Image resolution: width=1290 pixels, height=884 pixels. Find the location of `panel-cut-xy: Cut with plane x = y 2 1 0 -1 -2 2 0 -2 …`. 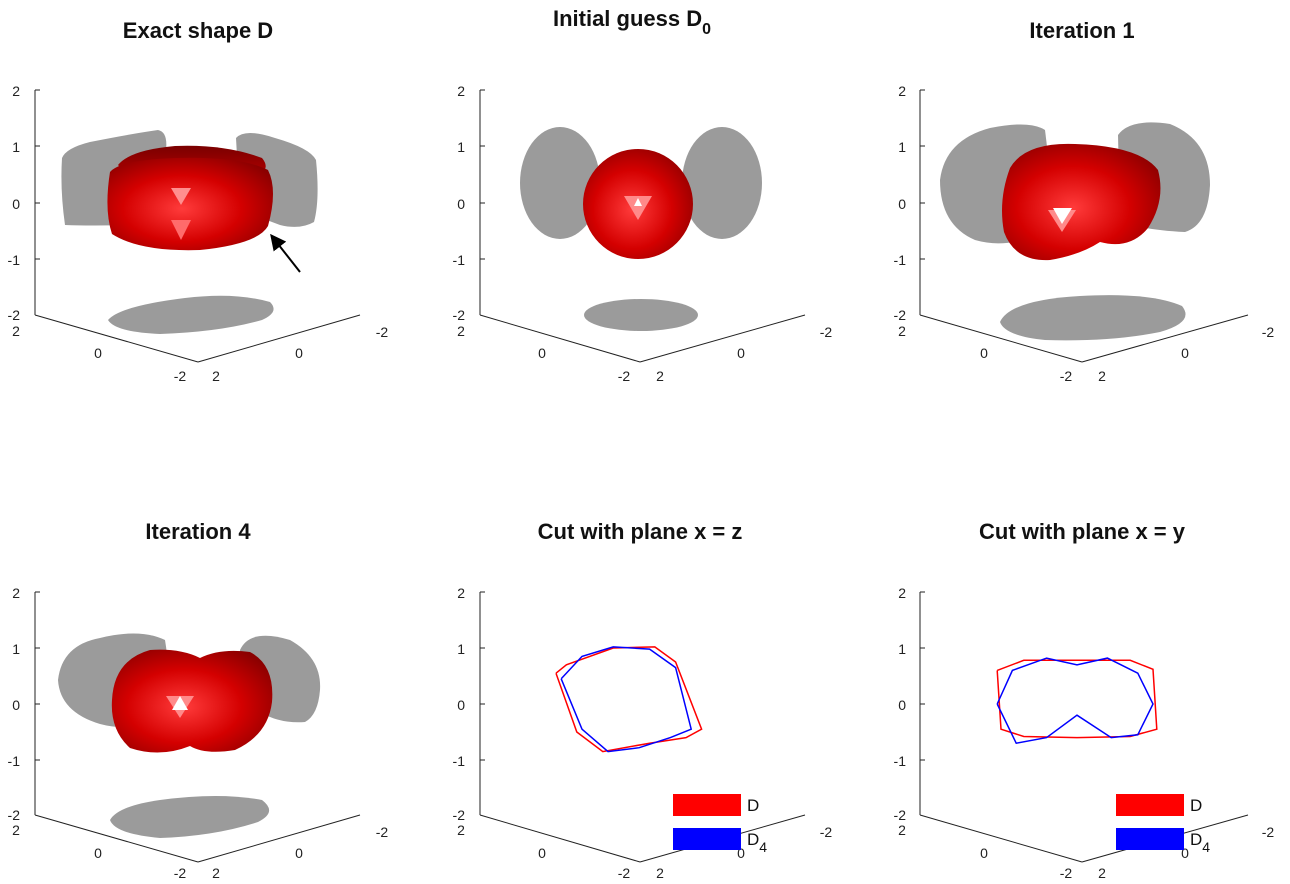

panel-cut-xy: Cut with plane x = y 2 1 0 -1 -2 2 0 -2 … is located at coordinates (1084, 700).